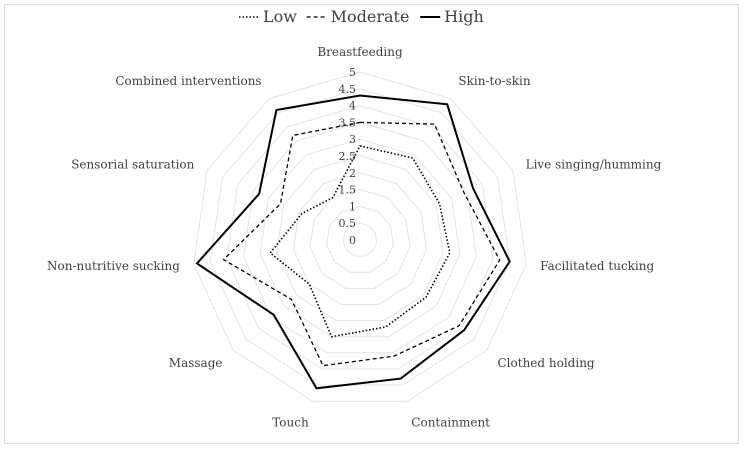 Image resolution: width=745 pixels, height=453 pixels. I want to click on tick-label: 2.5, so click(348, 156).